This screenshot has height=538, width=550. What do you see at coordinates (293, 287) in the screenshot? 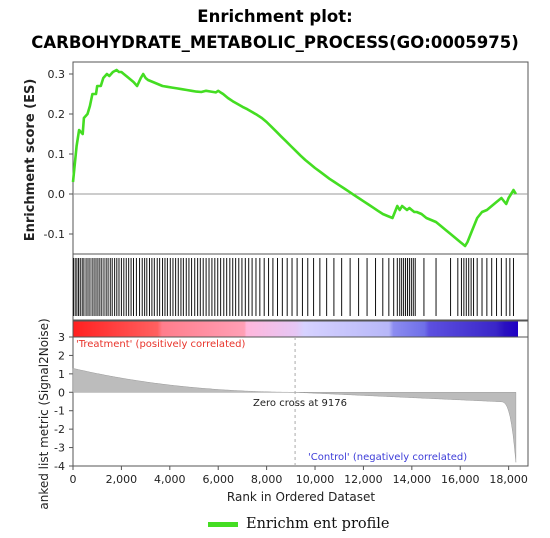
I see `hits-panel` at bounding box center [293, 287].